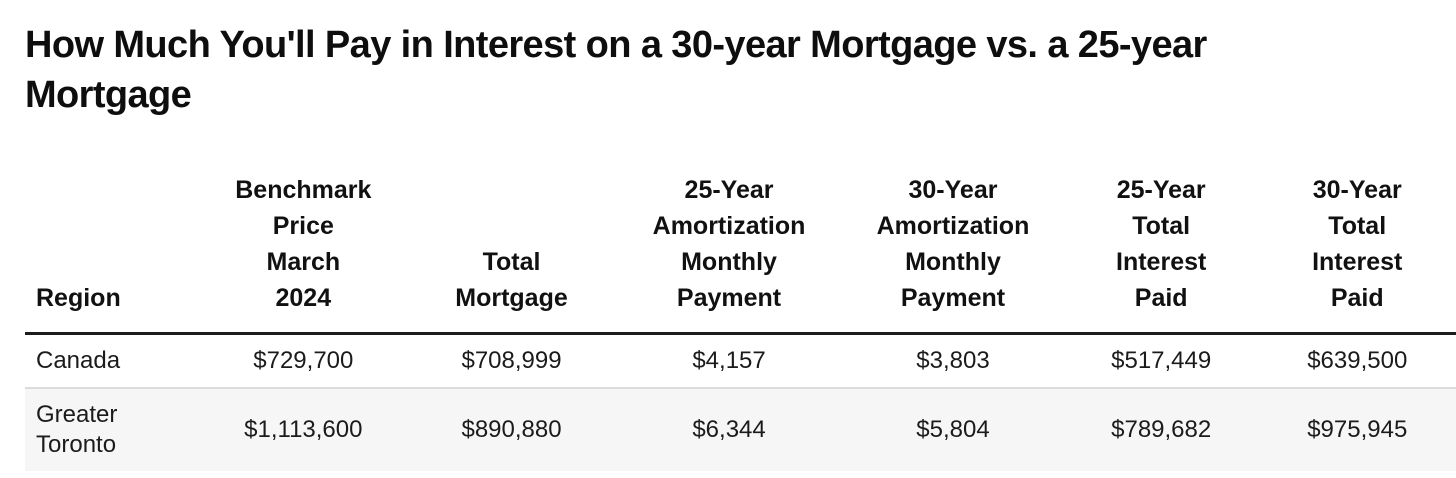 The width and height of the screenshot is (1456, 478). Describe the element at coordinates (511, 429) in the screenshot. I see `cell-total-mortgage: $890,880` at that location.